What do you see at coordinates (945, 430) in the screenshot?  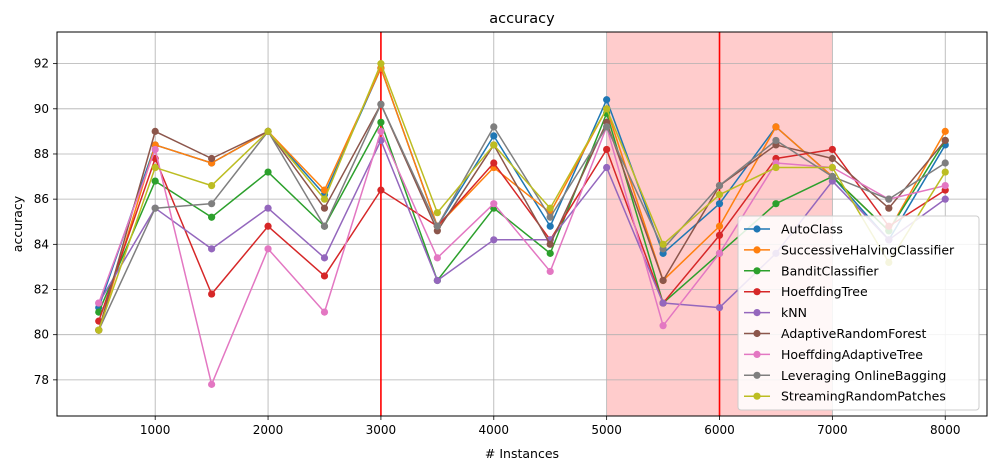 I see `x-tick-label: 8000` at bounding box center [945, 430].